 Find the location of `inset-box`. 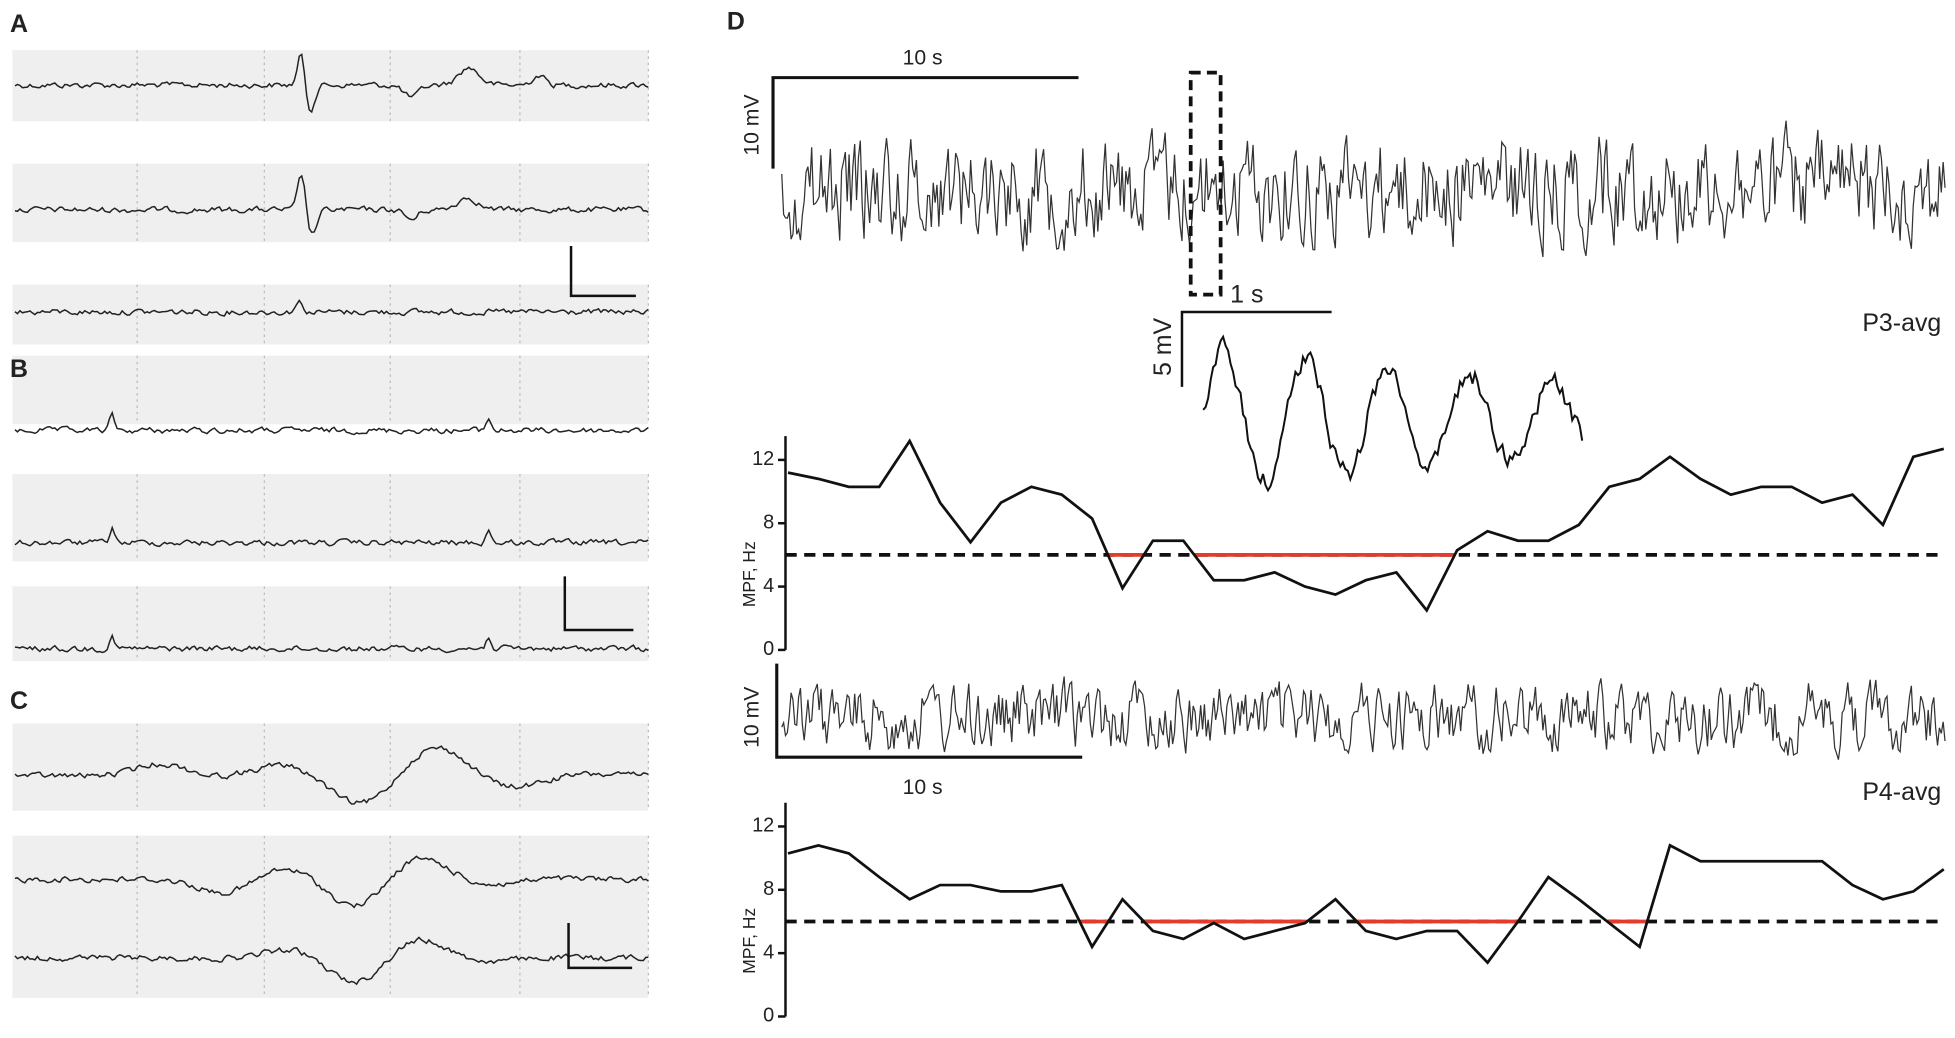

inset-box is located at coordinates (1205, 183).